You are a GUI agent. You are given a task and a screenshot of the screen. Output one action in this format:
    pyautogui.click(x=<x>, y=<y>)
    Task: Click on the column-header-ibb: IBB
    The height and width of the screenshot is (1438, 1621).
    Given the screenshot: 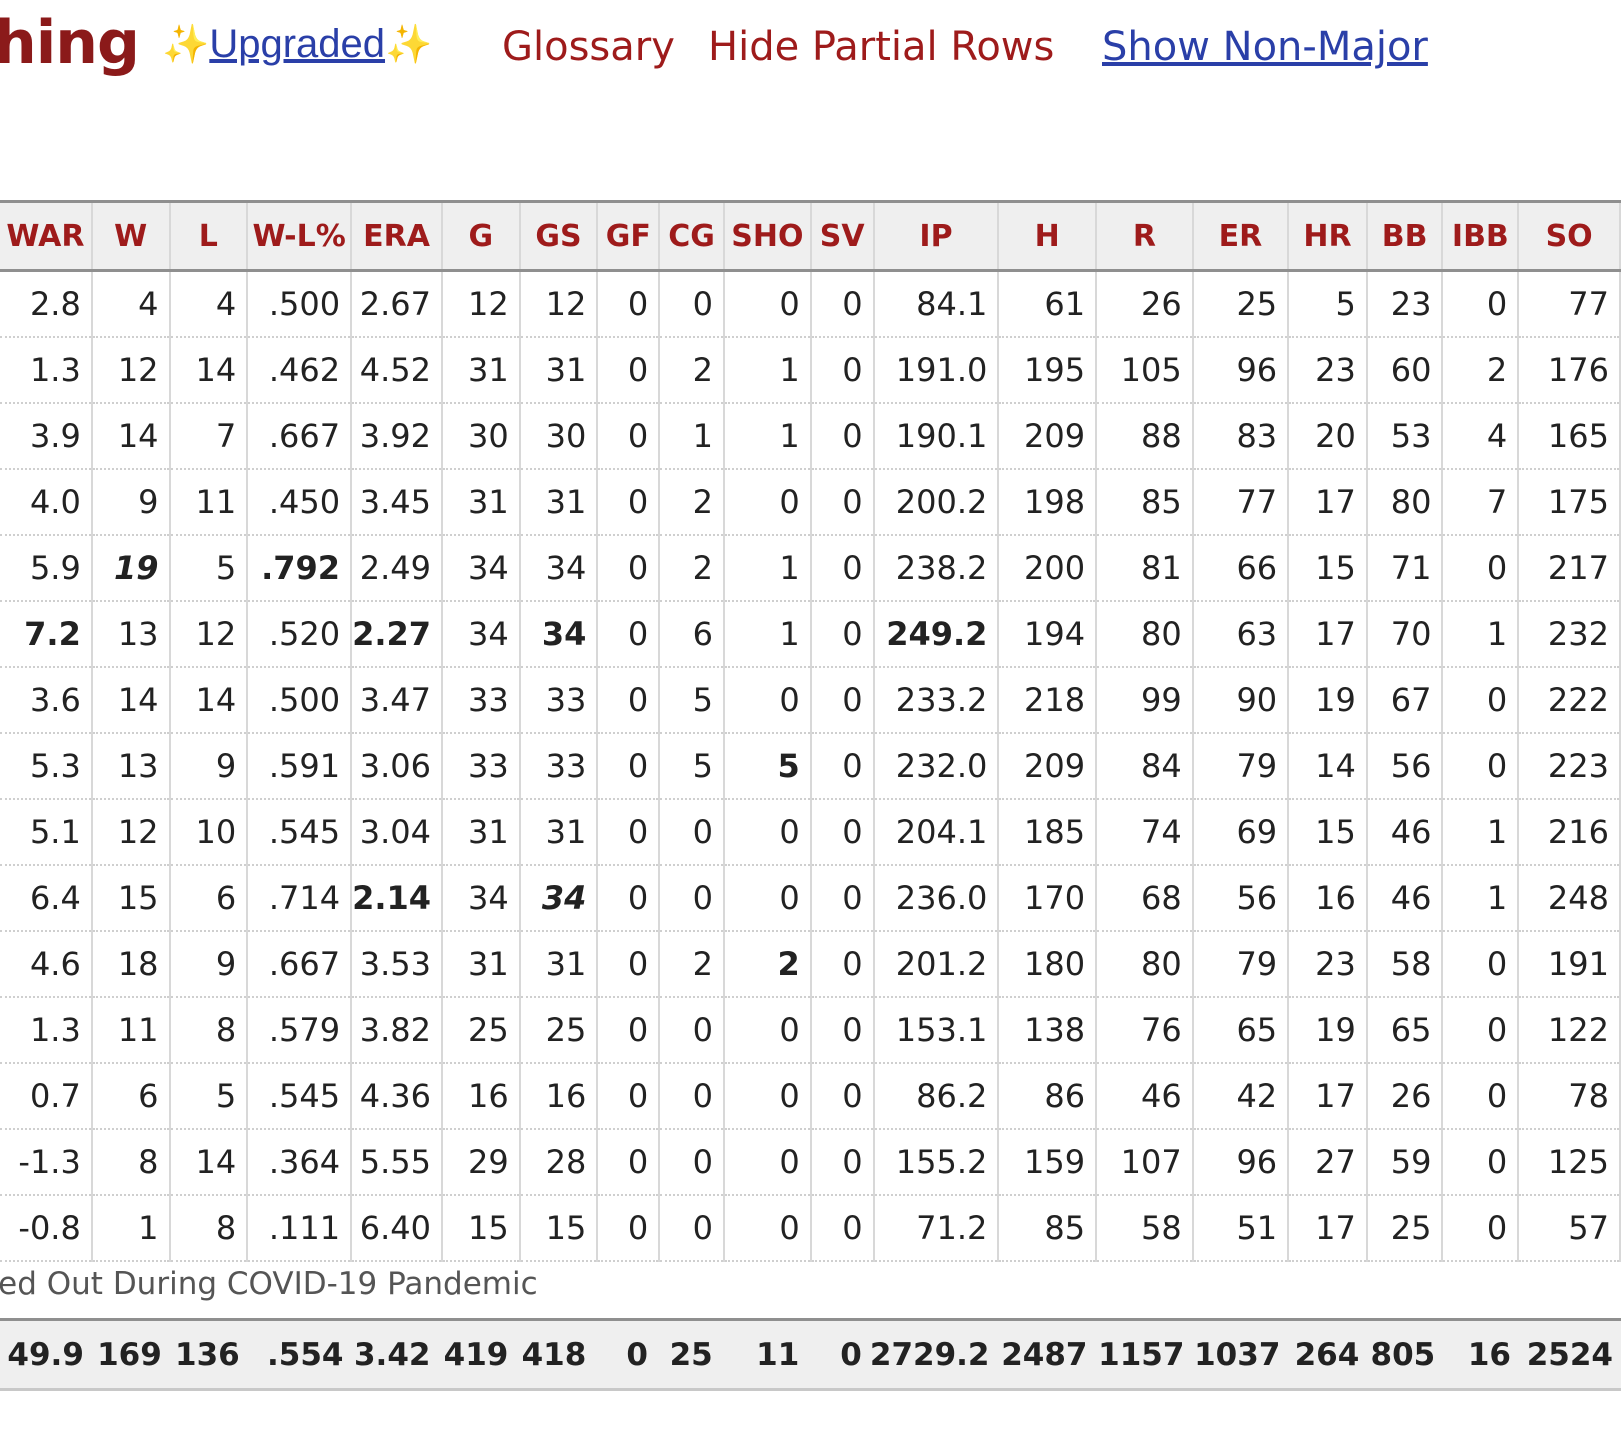 What is the action you would take?
    pyautogui.click(x=1481, y=236)
    